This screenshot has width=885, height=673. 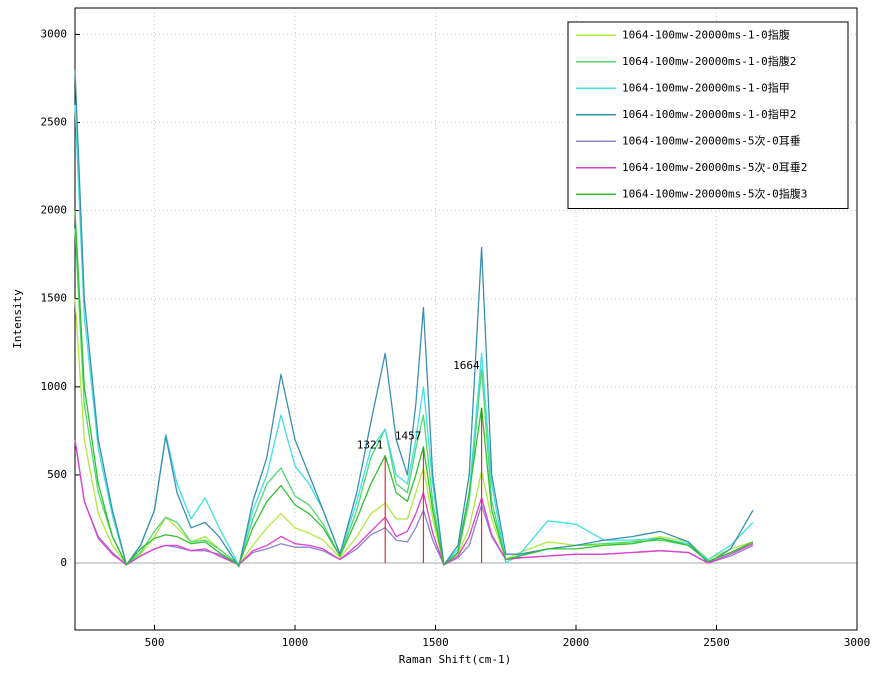 I want to click on legend-label: 1064-100mw-20000ms-1-0指腹2, so click(x=709, y=61).